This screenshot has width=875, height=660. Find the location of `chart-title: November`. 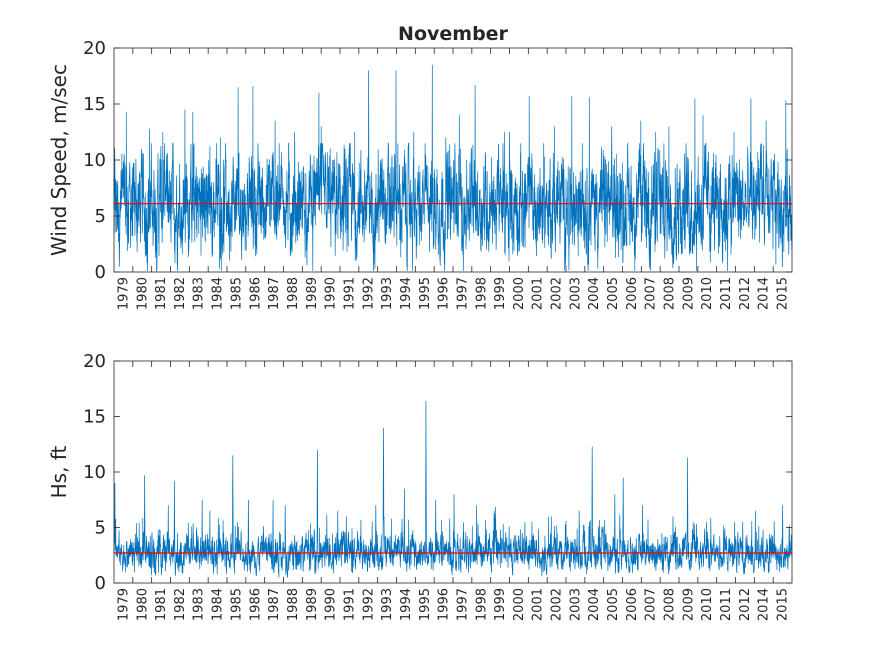

chart-title: November is located at coordinates (453, 34).